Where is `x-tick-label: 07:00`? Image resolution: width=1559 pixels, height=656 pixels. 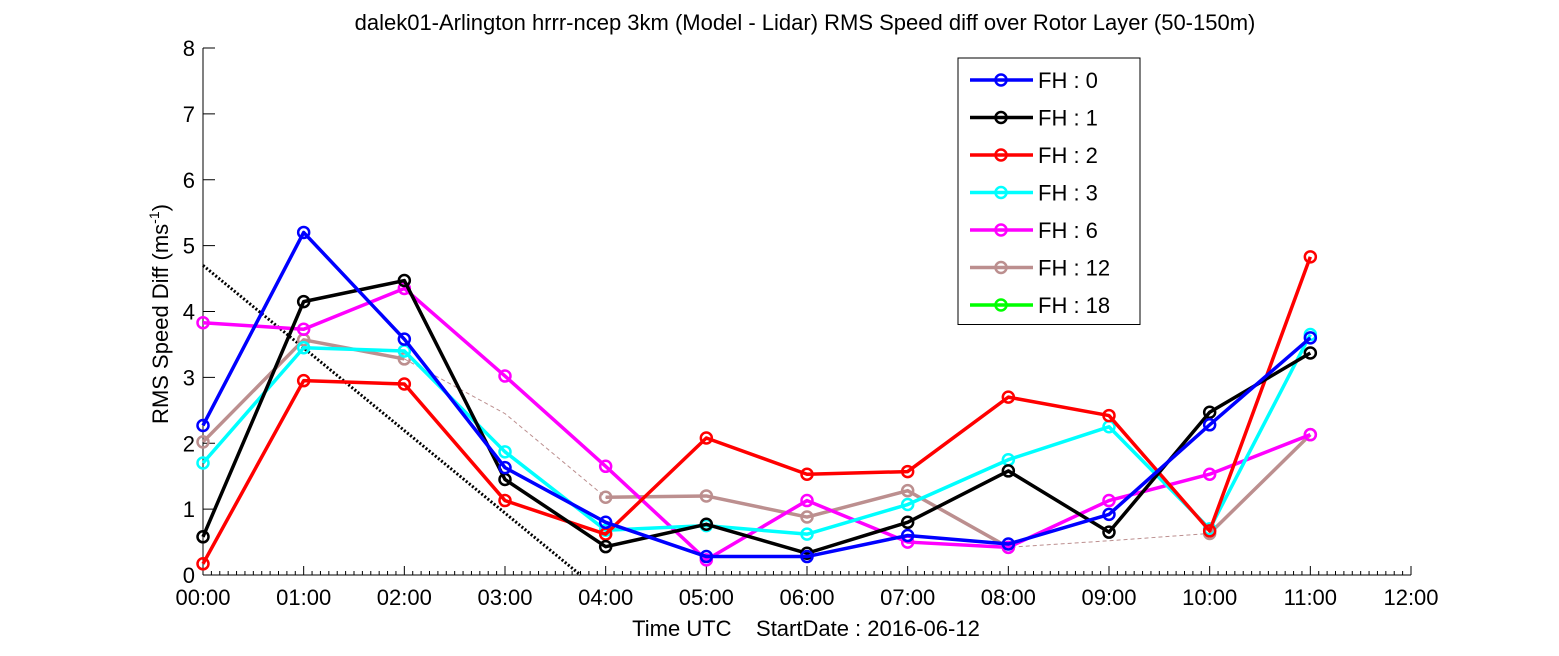
x-tick-label: 07:00 is located at coordinates (907, 597).